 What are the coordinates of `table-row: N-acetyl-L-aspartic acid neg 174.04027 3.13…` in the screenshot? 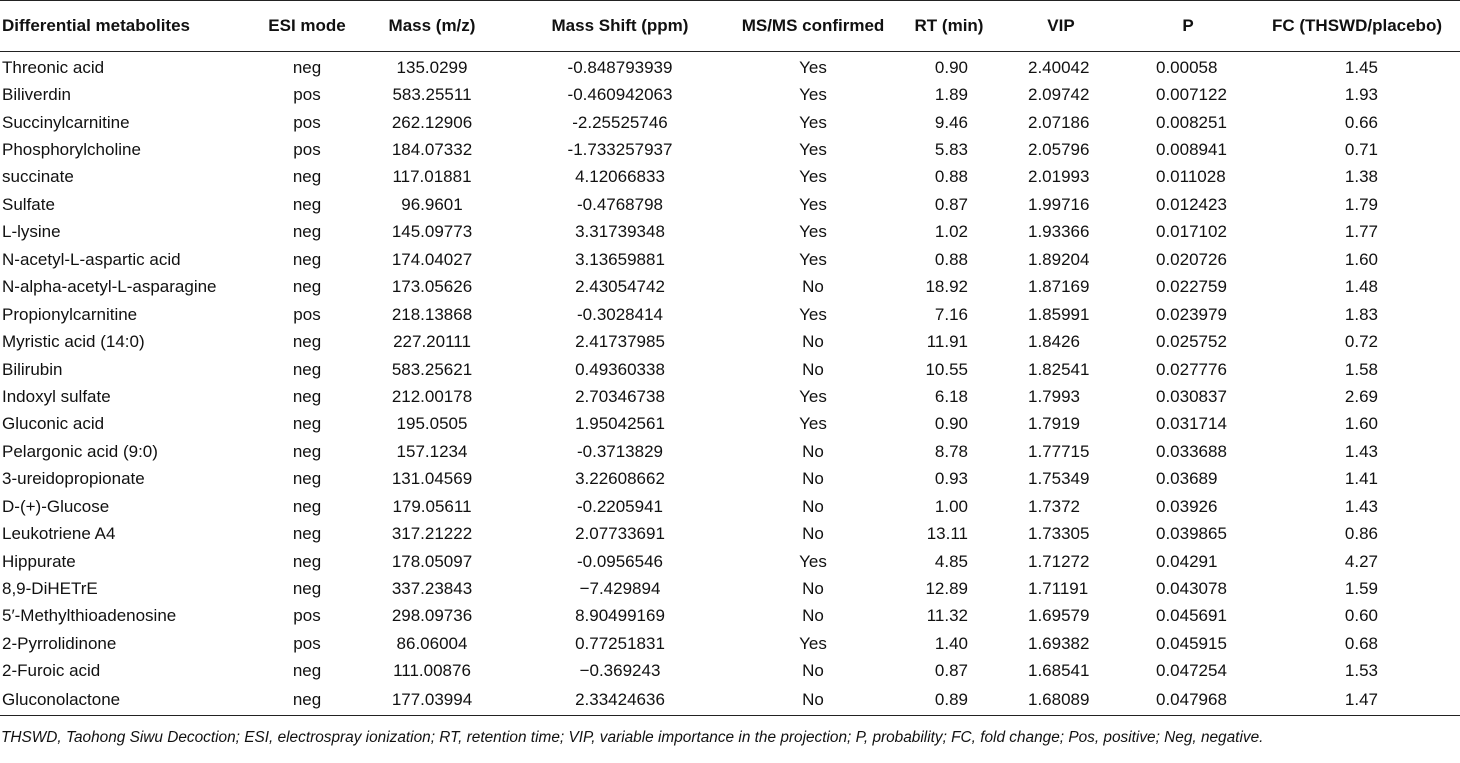 It's located at (730, 259).